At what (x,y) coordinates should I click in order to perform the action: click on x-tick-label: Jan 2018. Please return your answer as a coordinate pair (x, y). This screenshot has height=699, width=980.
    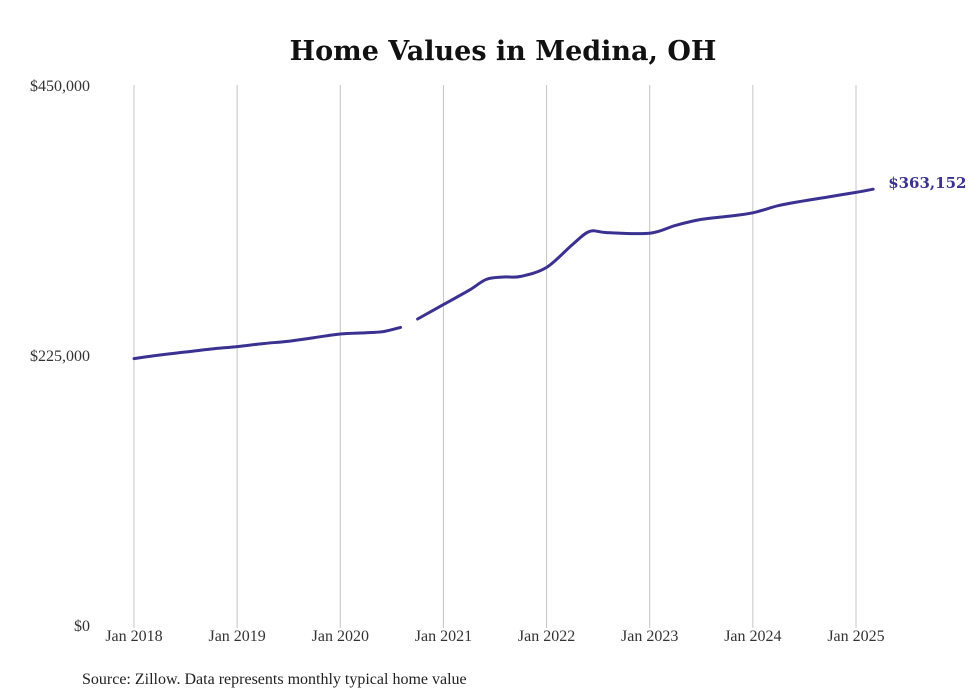
    Looking at the image, I should click on (133, 636).